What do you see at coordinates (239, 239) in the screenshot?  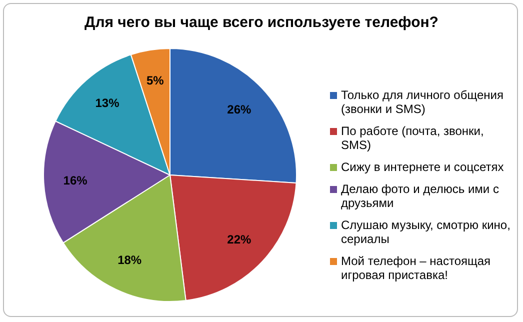 I see `data-label: 22%` at bounding box center [239, 239].